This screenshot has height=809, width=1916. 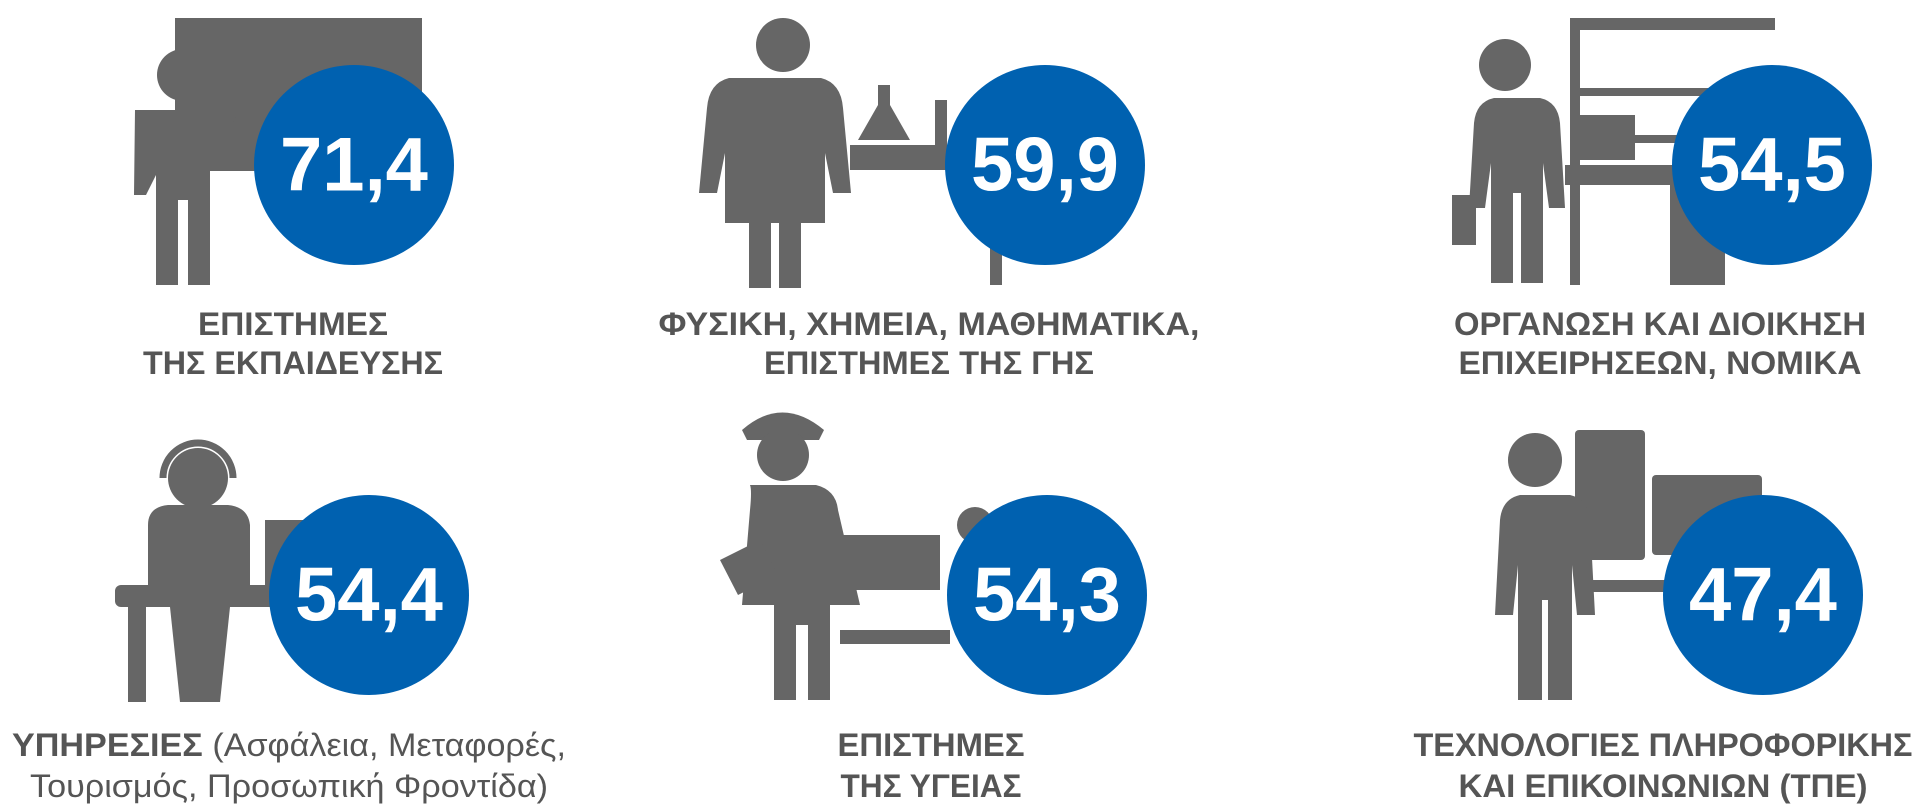 I want to click on it-icon, so click(x=1628, y=565).